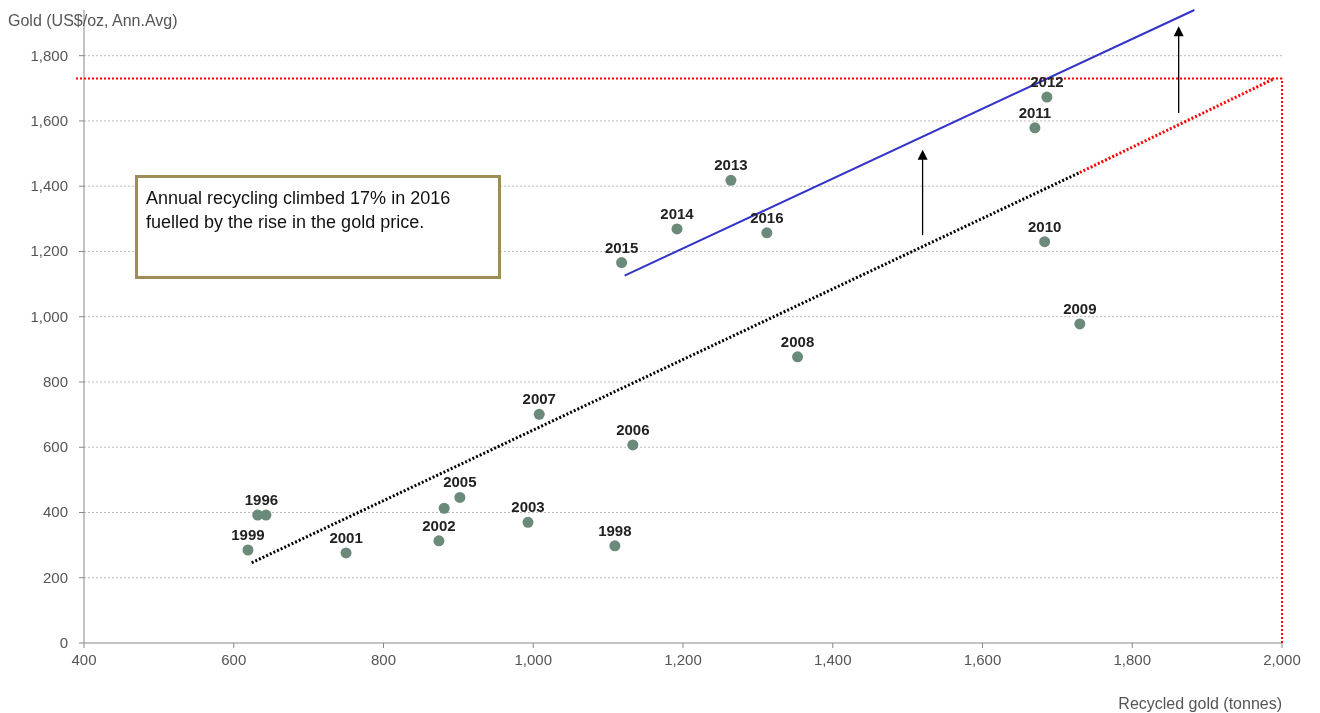 The height and width of the screenshot is (713, 1320). Describe the element at coordinates (1080, 308) in the screenshot. I see `annotation: 2009` at that location.